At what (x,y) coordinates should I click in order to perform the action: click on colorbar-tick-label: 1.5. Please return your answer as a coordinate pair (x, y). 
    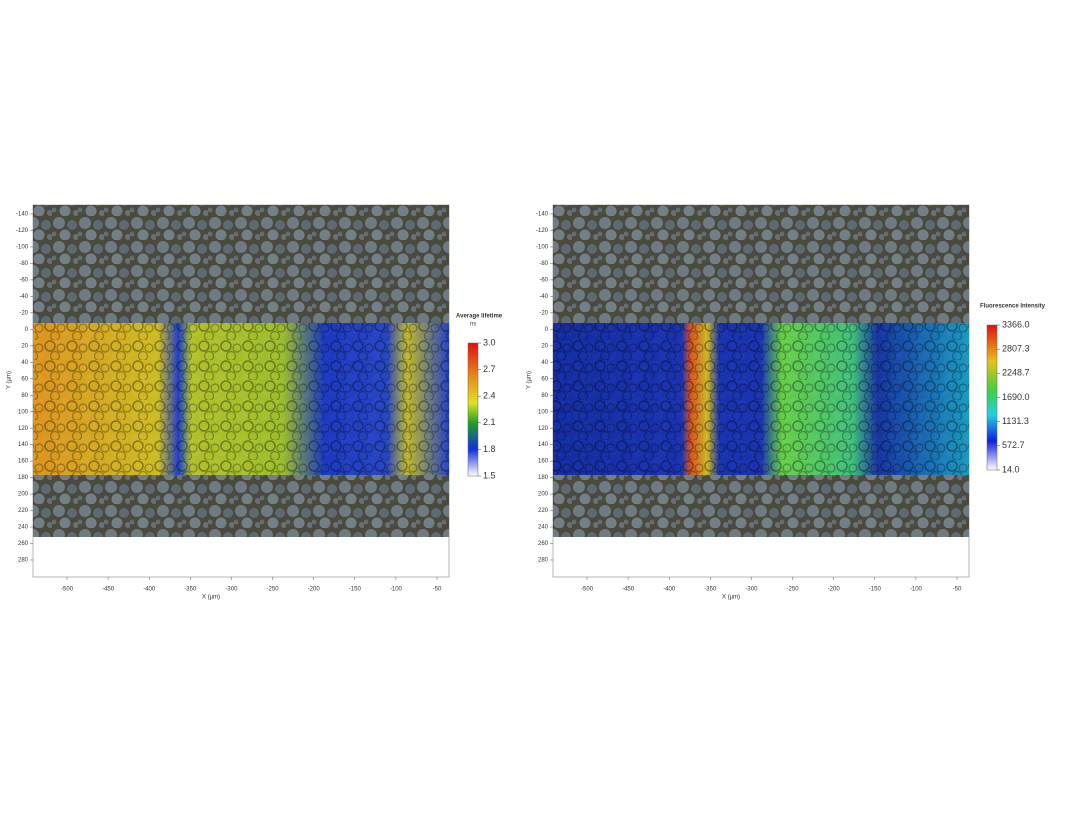
    Looking at the image, I should click on (489, 475).